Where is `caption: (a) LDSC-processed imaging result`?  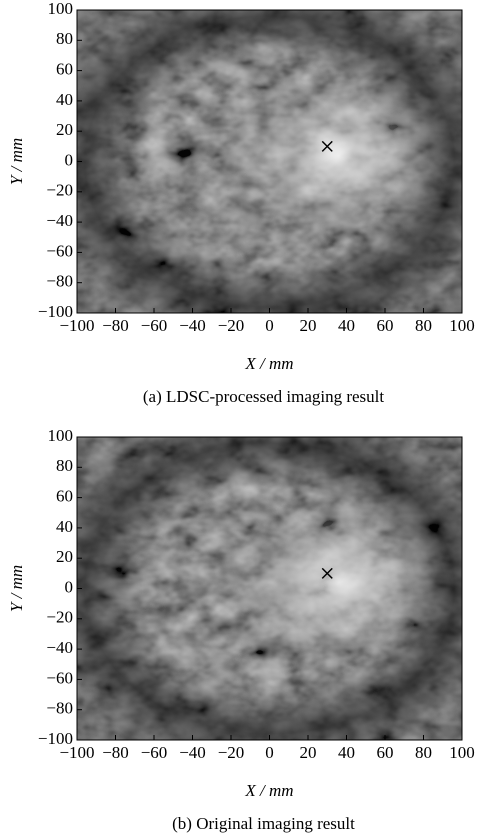 caption: (a) LDSC-processed imaging result is located at coordinates (264, 396).